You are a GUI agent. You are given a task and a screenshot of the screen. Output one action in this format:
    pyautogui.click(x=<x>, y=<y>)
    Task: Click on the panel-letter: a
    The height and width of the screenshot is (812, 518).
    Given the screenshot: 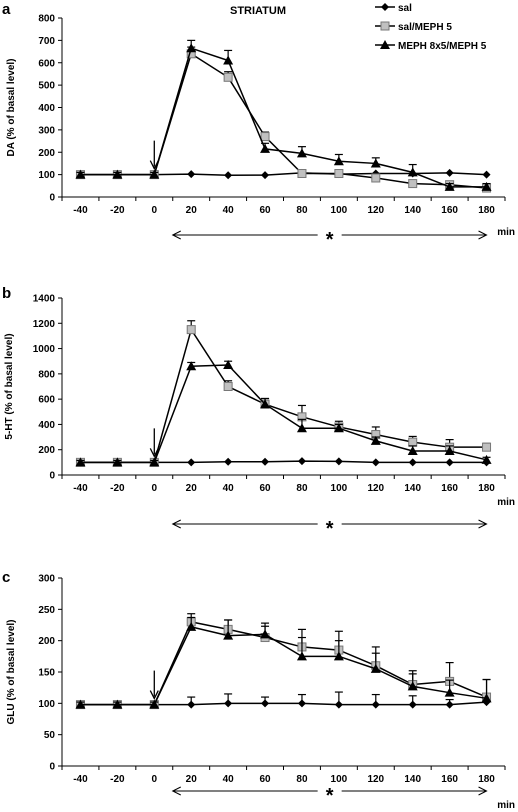 What is the action you would take?
    pyautogui.click(x=6, y=9)
    